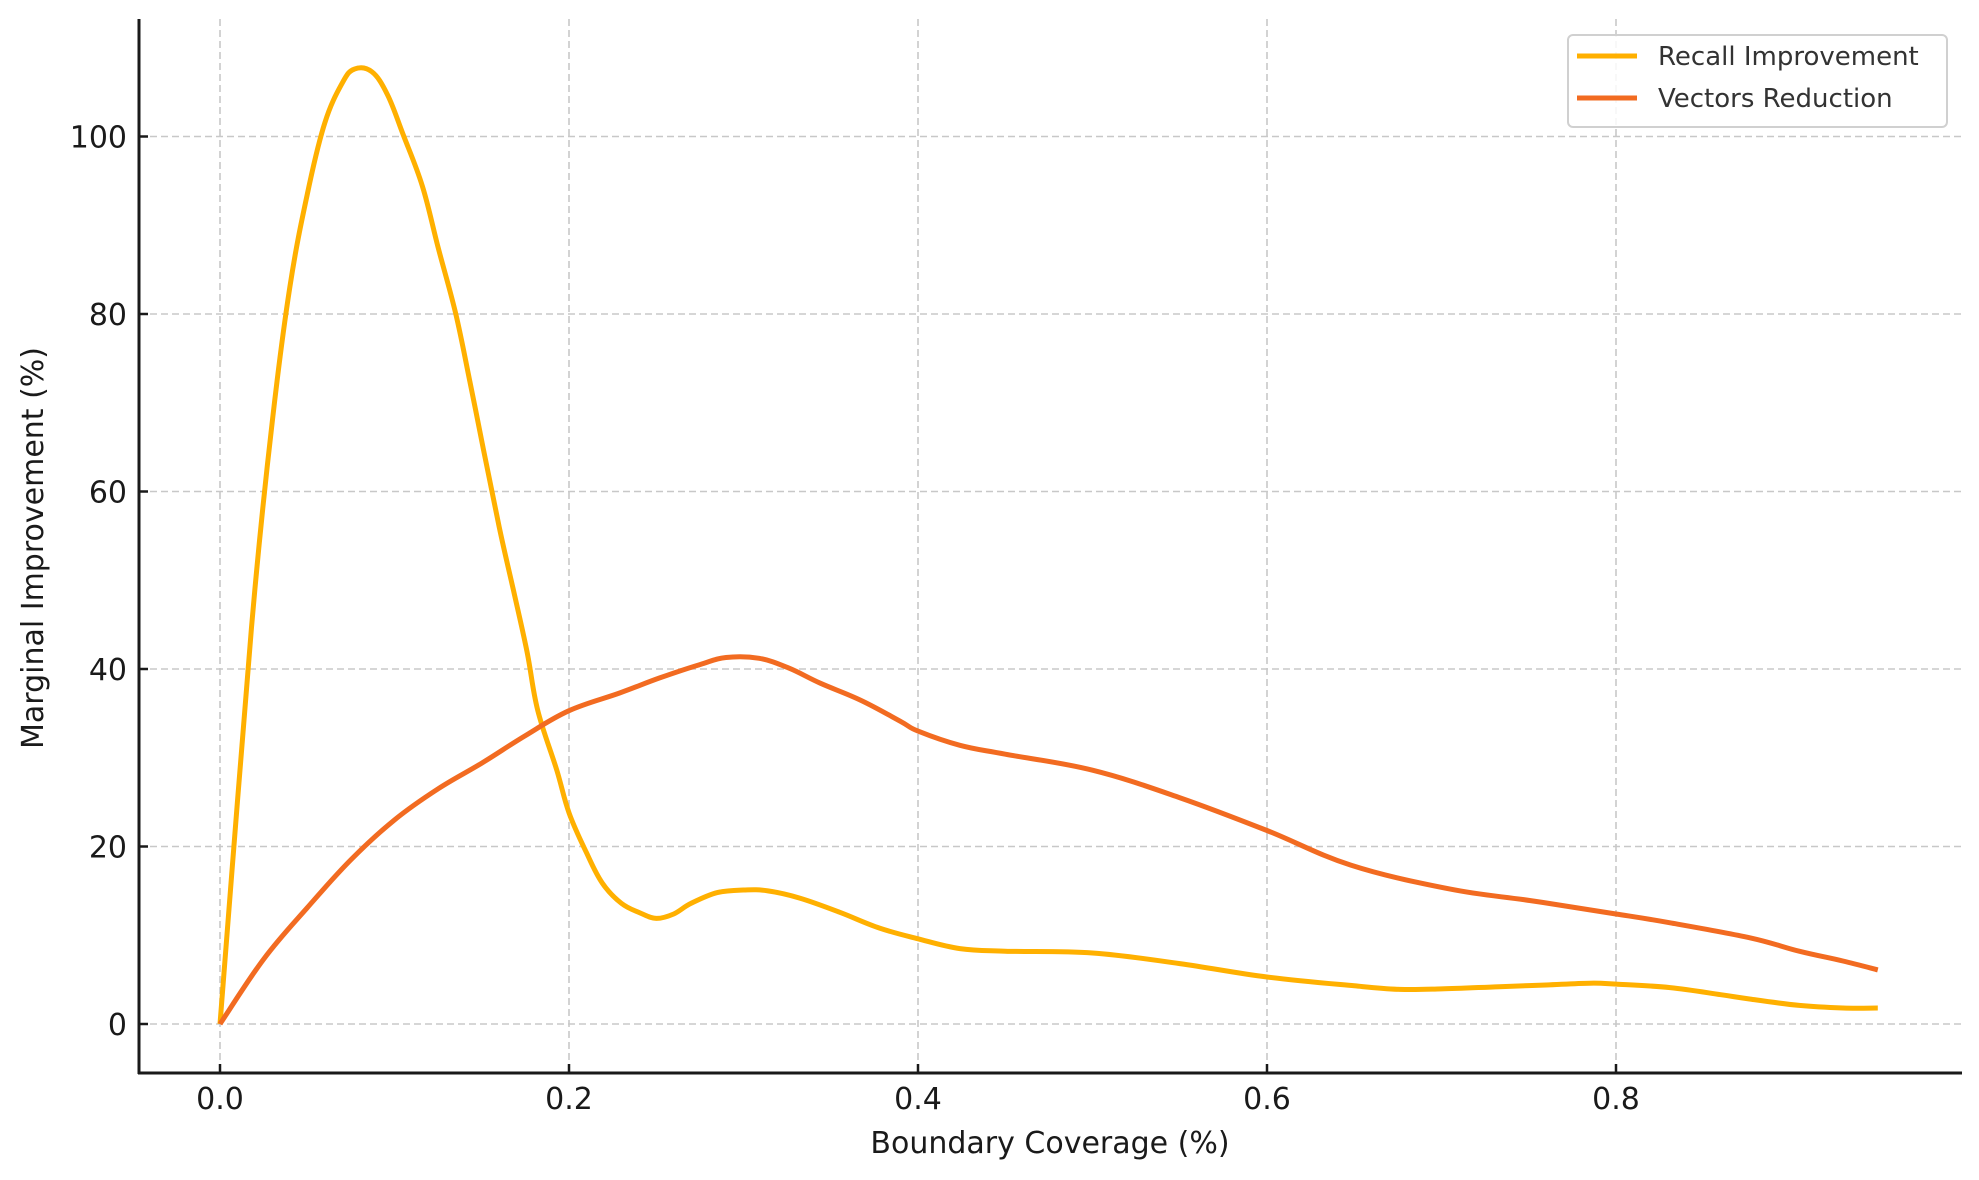  I want to click on y-tick-label: 0, so click(117, 1025).